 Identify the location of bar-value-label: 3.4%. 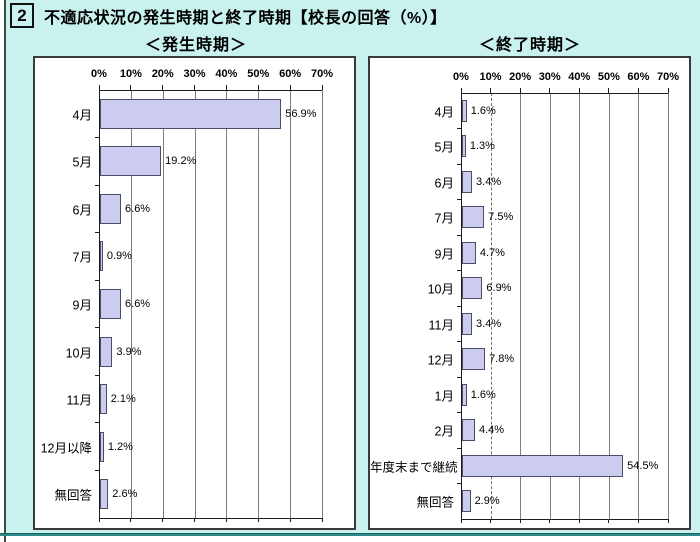
(489, 181).